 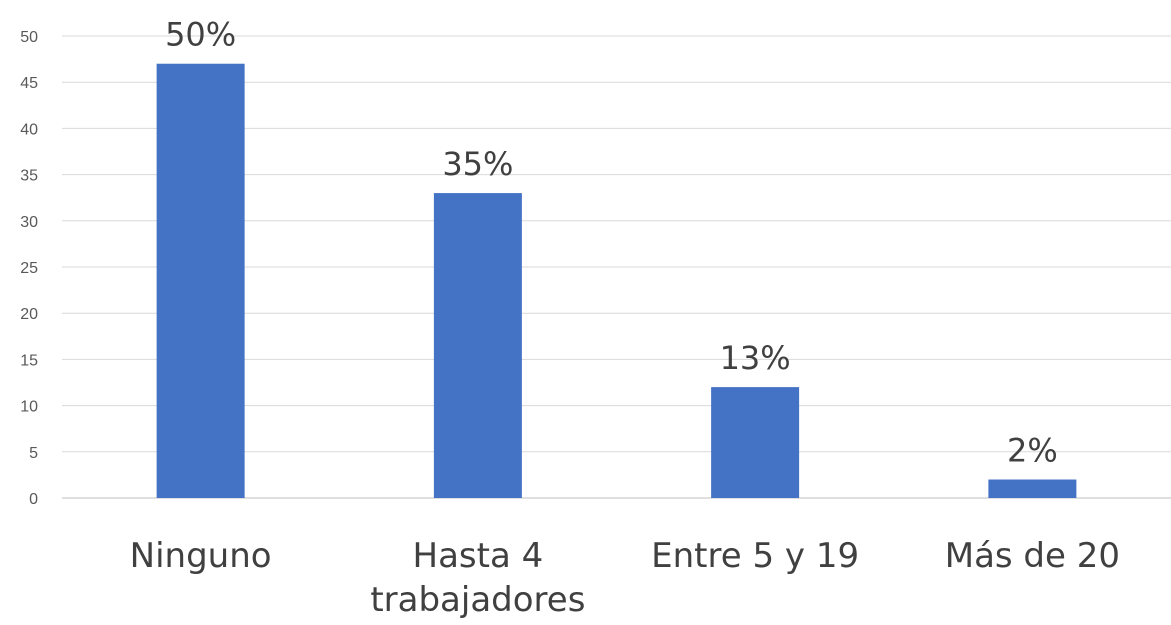 What do you see at coordinates (33, 453) in the screenshot?
I see `y-tick-label: 5` at bounding box center [33, 453].